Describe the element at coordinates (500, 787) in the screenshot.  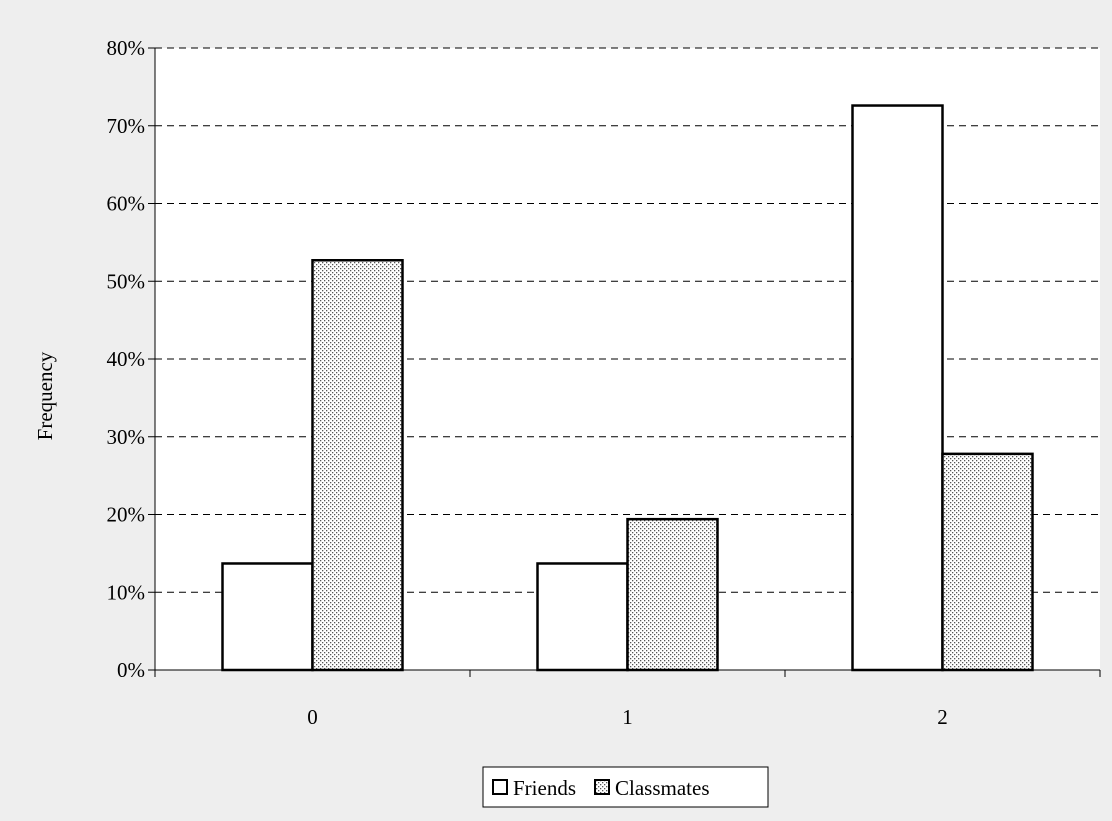
I see `legend-swatch-friends` at that location.